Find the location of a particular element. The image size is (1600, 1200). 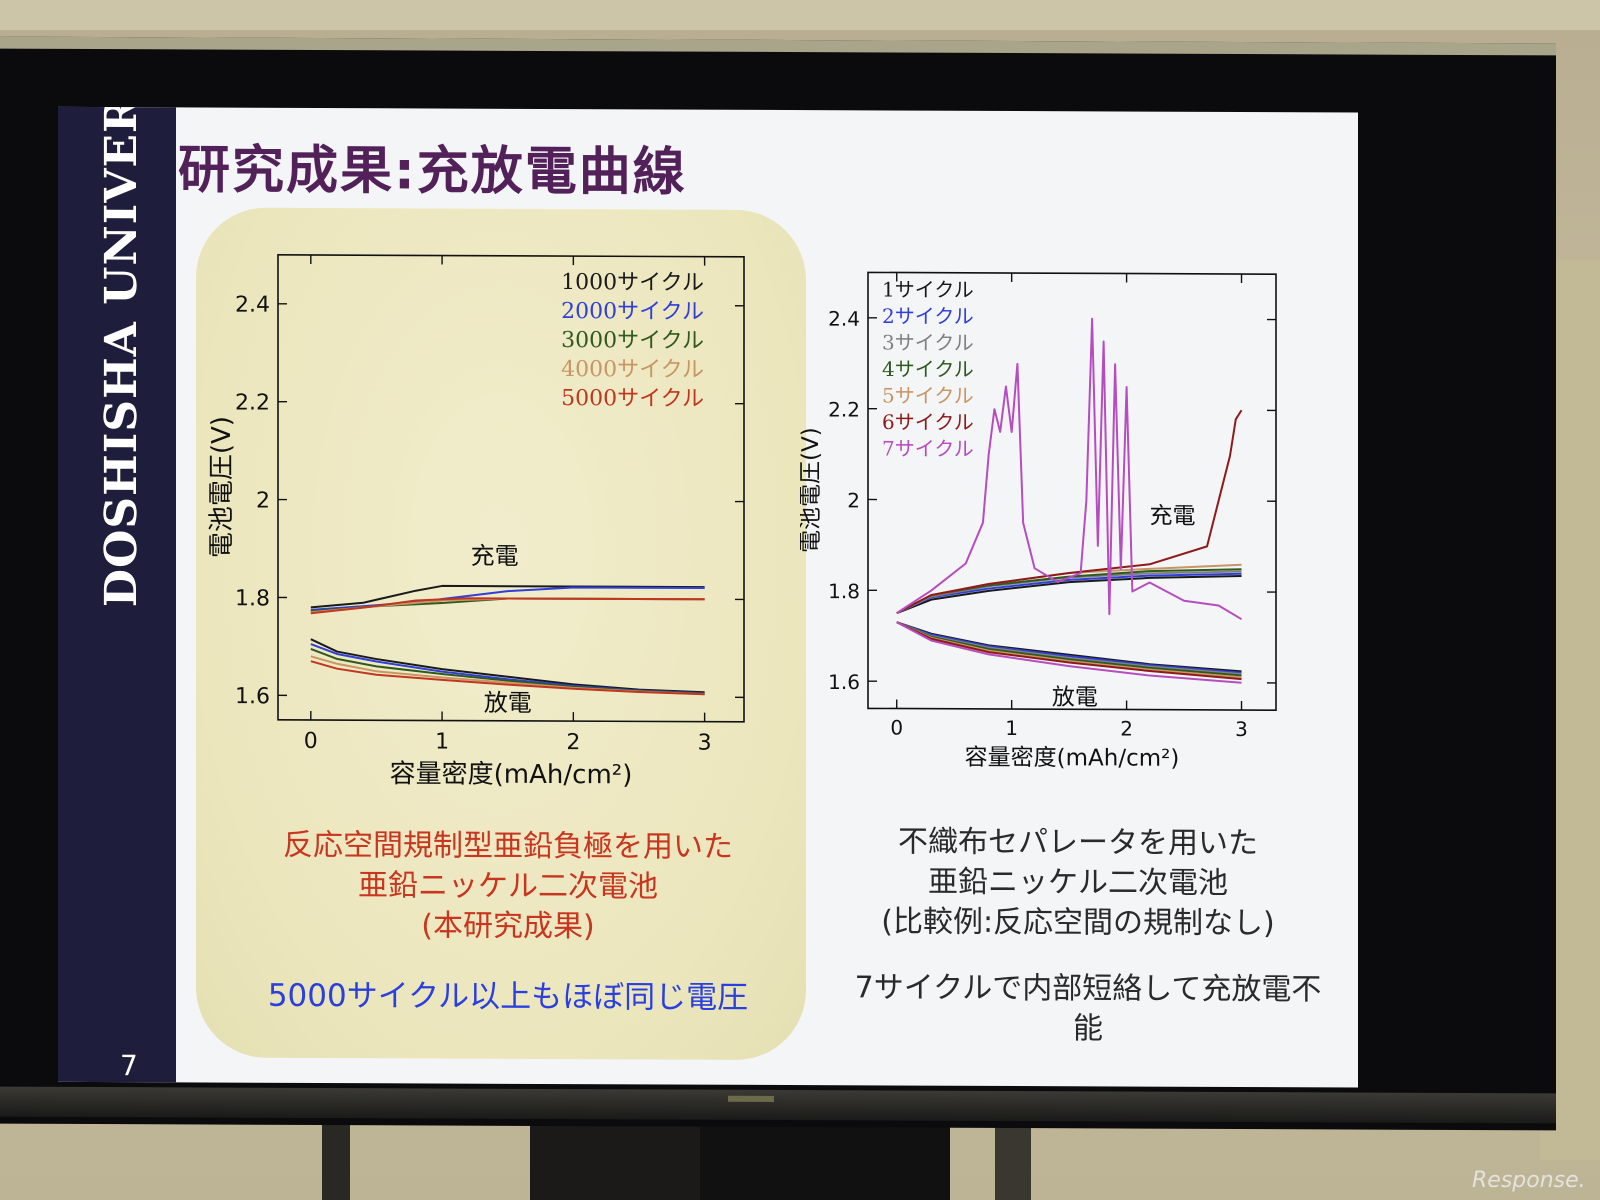

right-caption-line-2: 亜鉛ニッケル二次電池 is located at coordinates (1078, 882).